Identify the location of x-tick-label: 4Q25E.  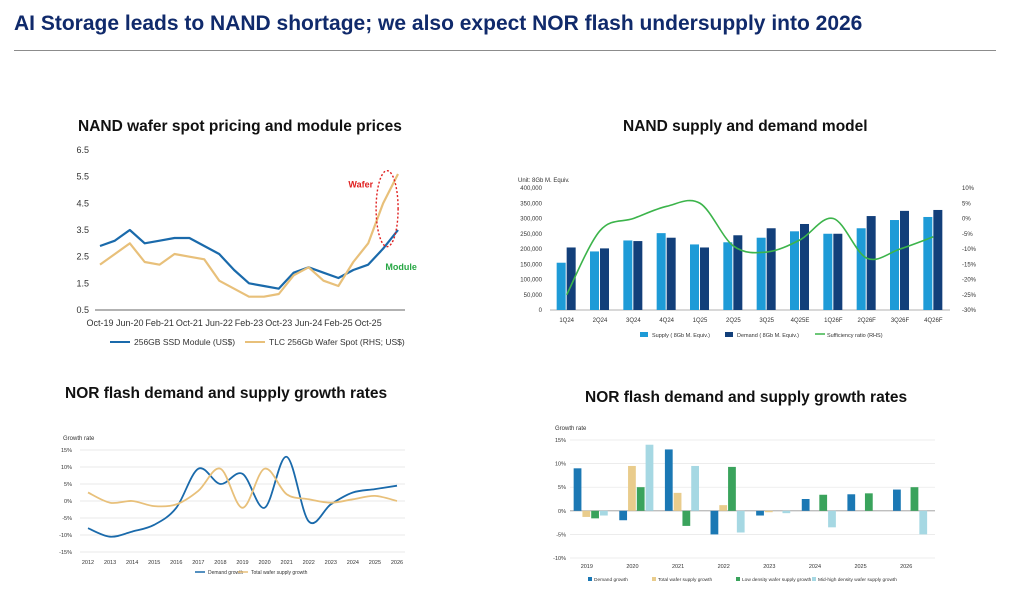
(800, 321).